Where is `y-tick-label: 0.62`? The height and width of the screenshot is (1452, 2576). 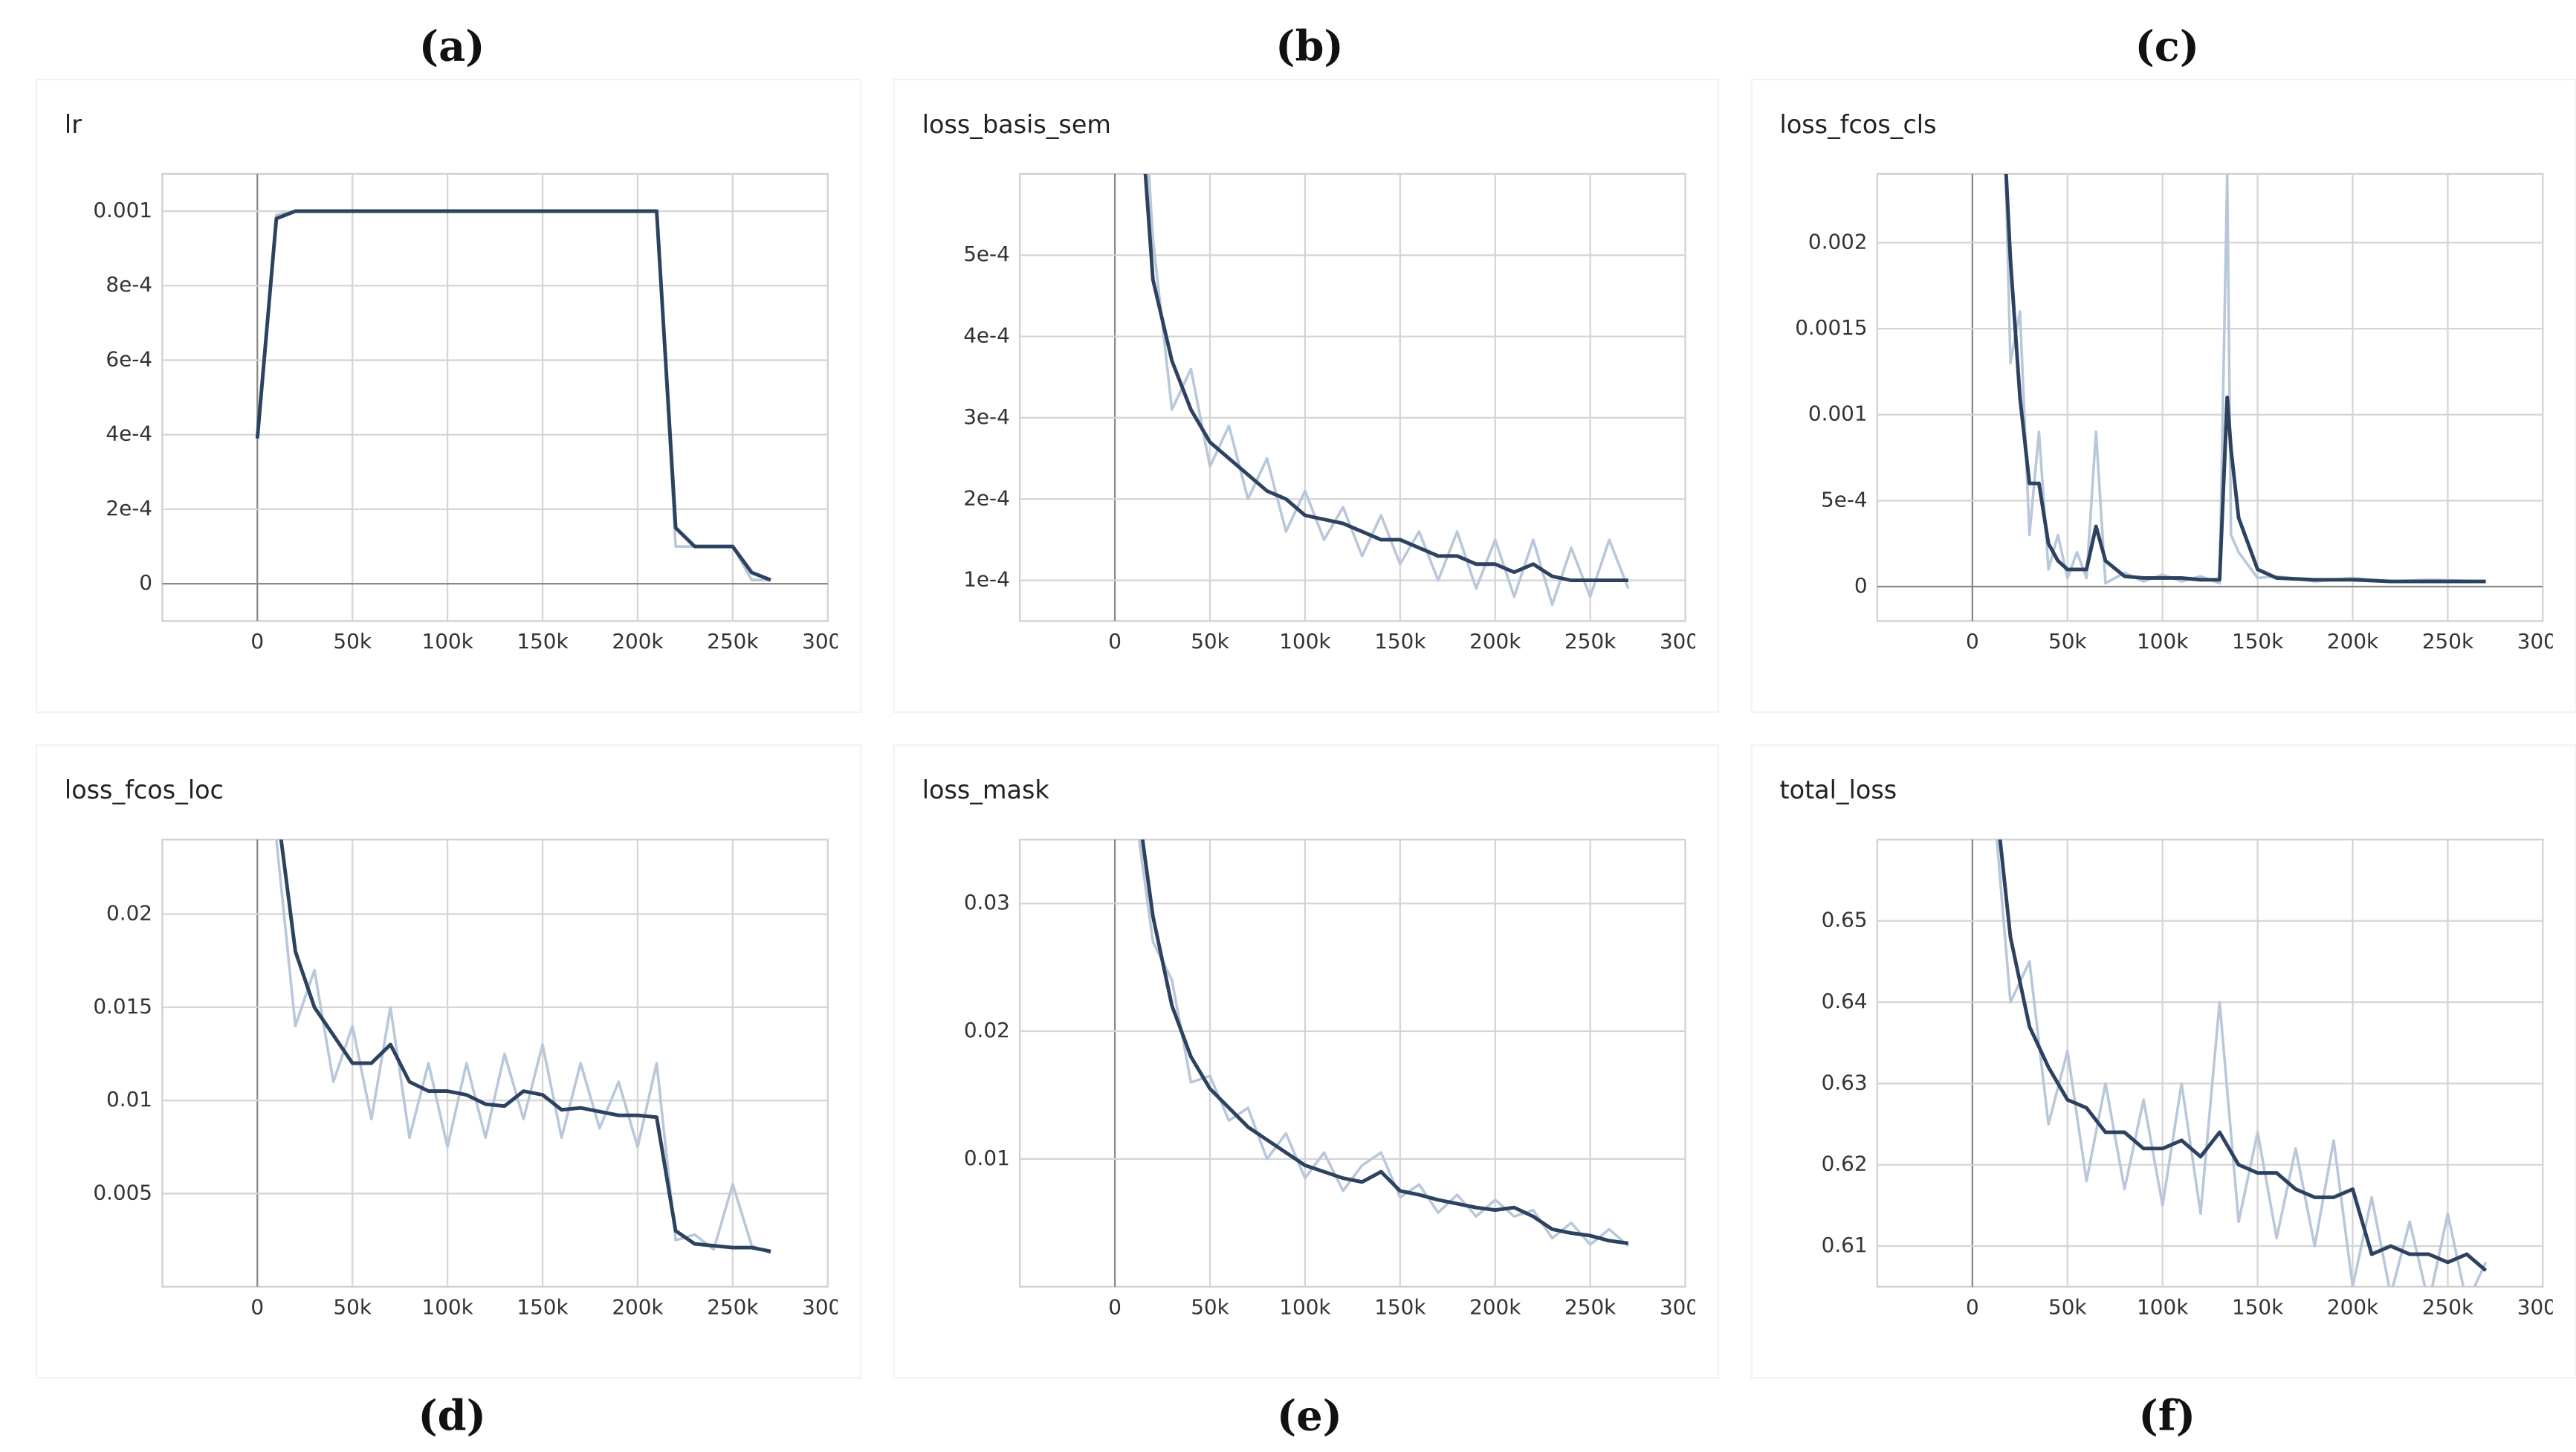 y-tick-label: 0.62 is located at coordinates (1845, 1164).